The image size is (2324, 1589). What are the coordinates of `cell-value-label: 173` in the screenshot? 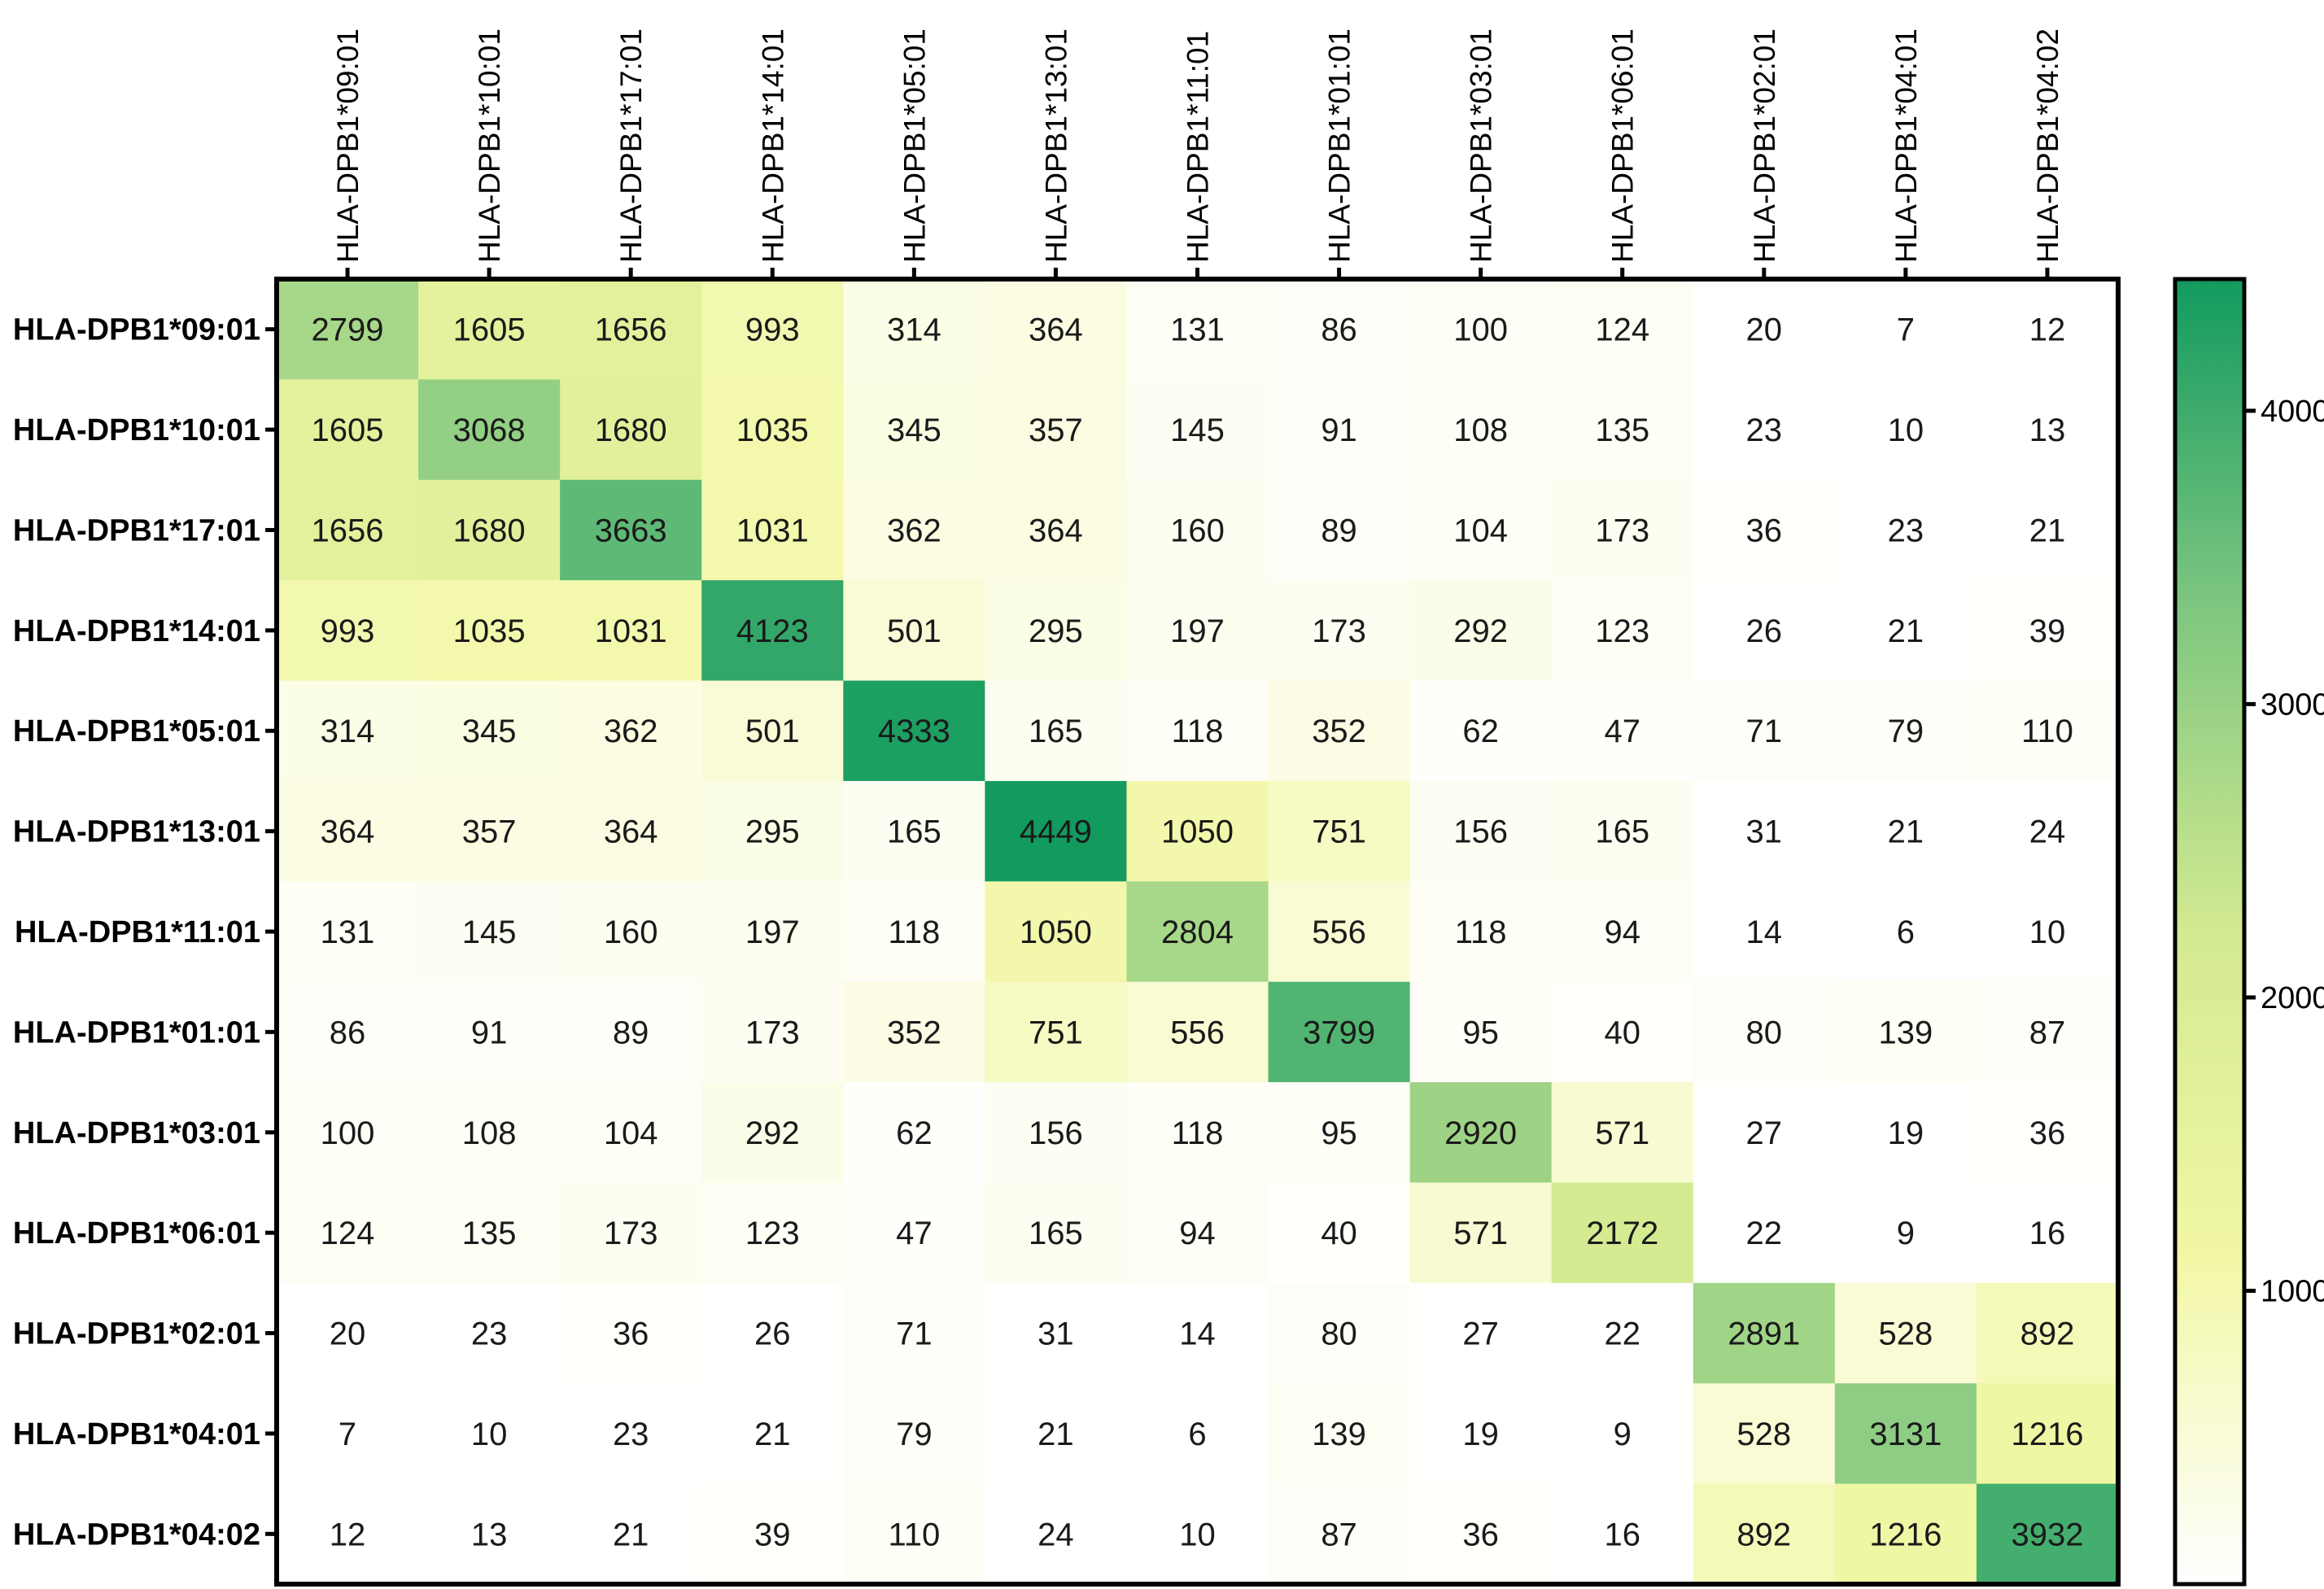 It's located at (631, 1233).